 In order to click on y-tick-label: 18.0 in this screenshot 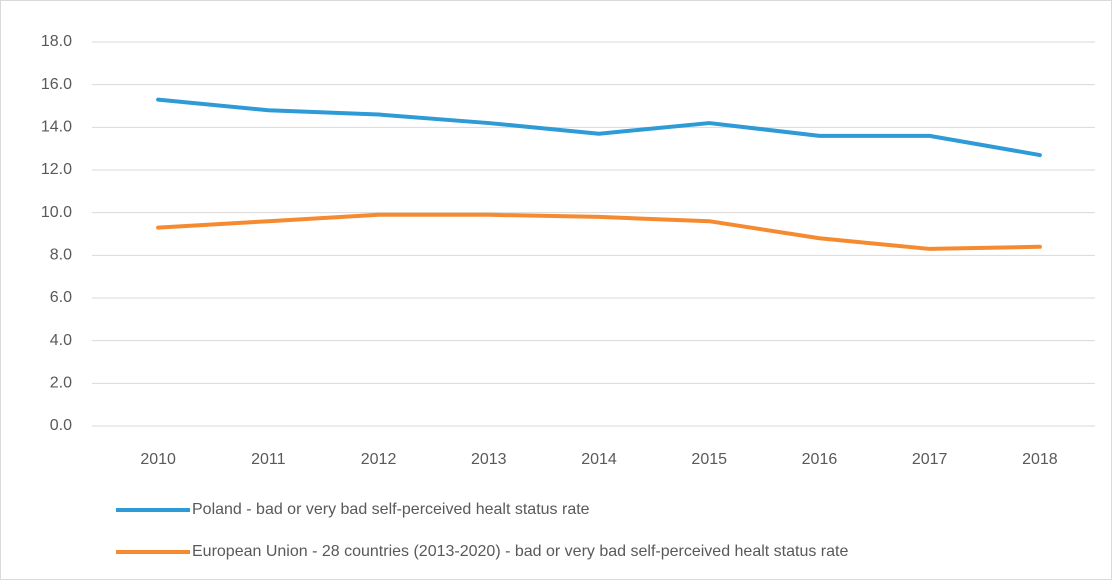, I will do `click(56, 41)`.